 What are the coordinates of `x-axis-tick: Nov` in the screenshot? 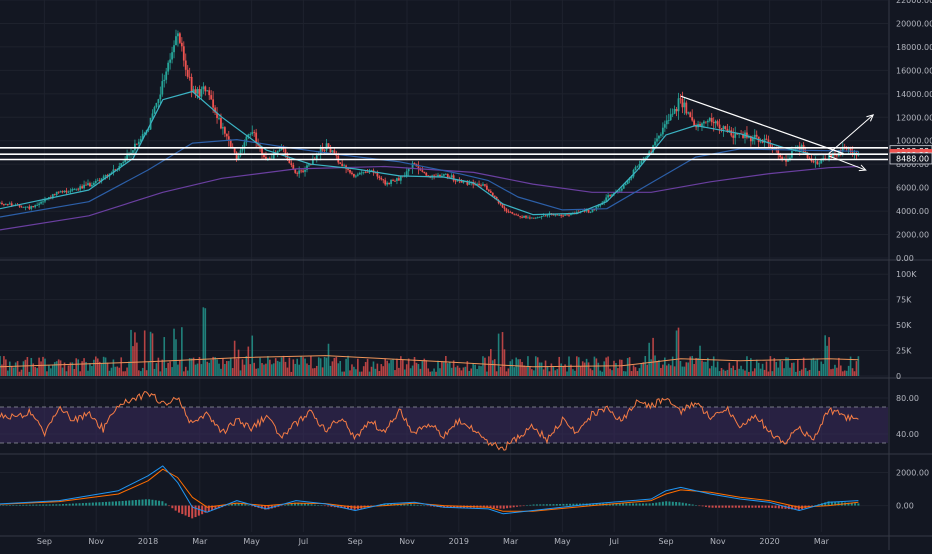 It's located at (718, 541).